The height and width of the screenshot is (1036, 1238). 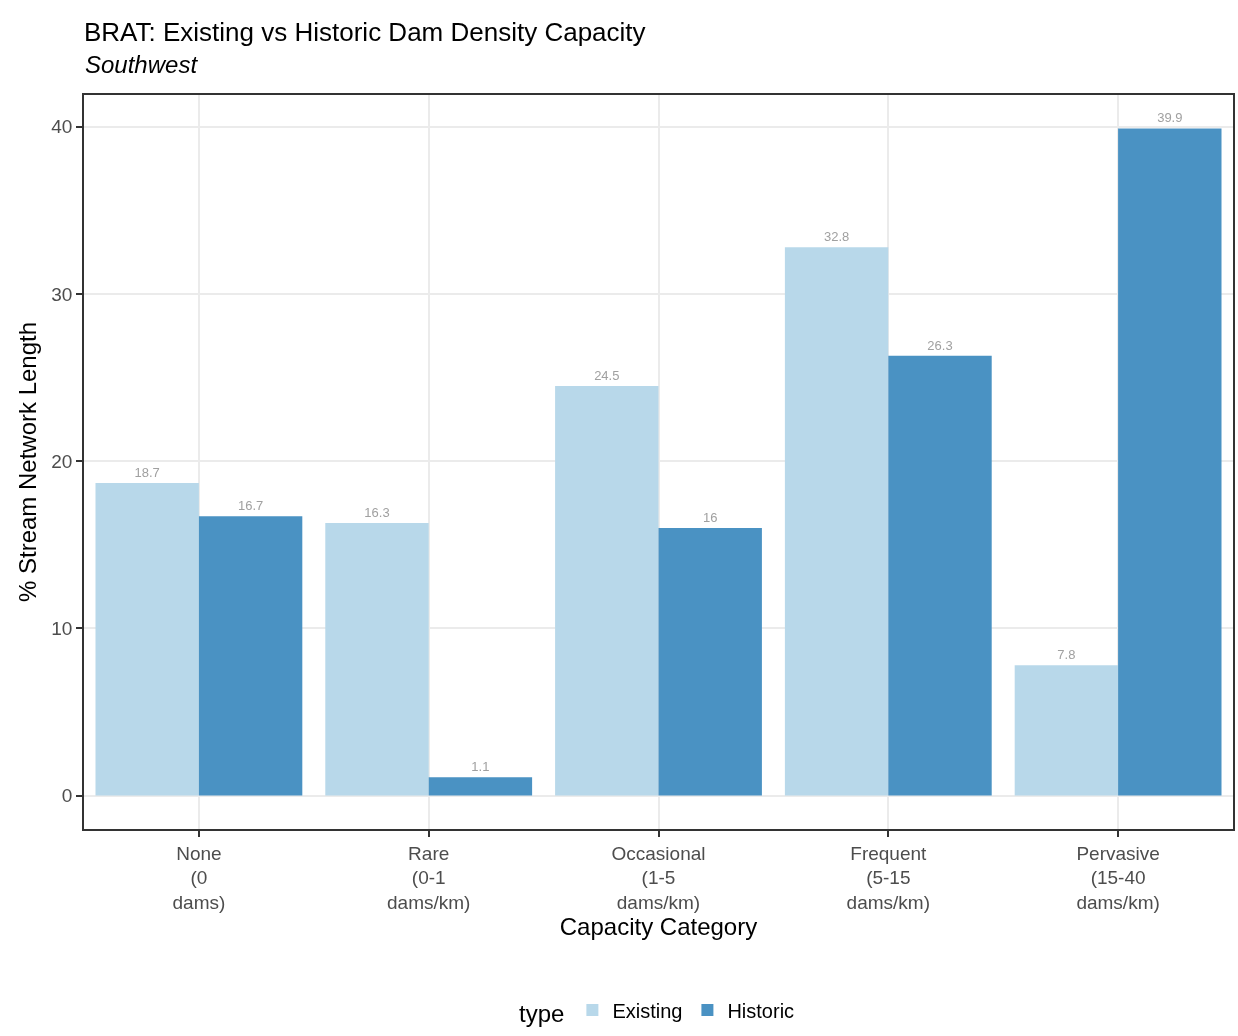 I want to click on x-tick-label: Frequent (5-15 dams/km), so click(x=888, y=877).